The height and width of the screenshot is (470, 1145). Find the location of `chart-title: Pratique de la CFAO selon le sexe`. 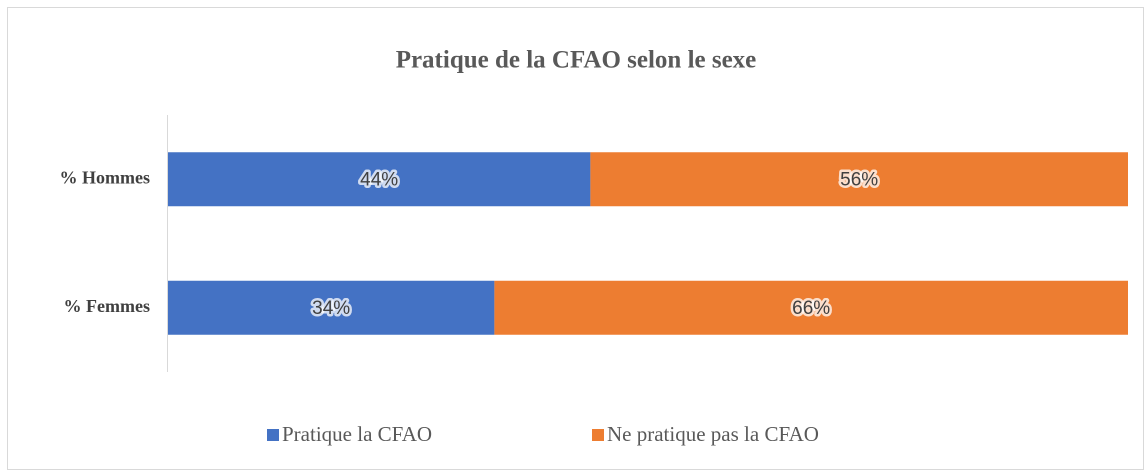

chart-title: Pratique de la CFAO selon le sexe is located at coordinates (576, 60).